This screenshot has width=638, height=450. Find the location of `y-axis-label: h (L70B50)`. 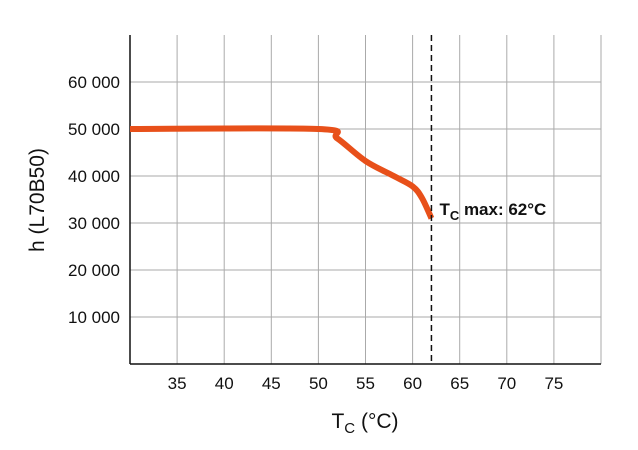

y-axis-label: h (L70B50) is located at coordinates (37, 200).